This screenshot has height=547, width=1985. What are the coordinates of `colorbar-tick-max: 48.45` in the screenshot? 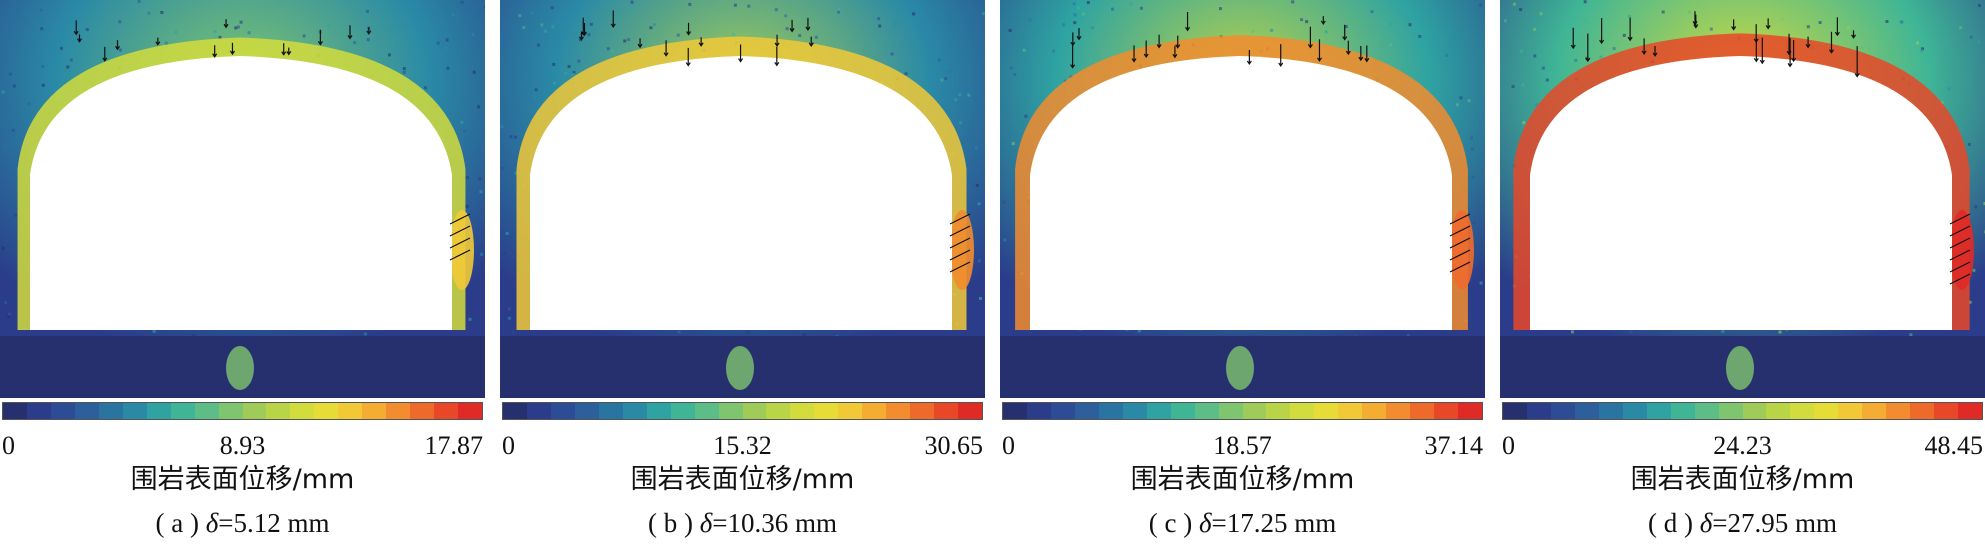 It's located at (1954, 445).